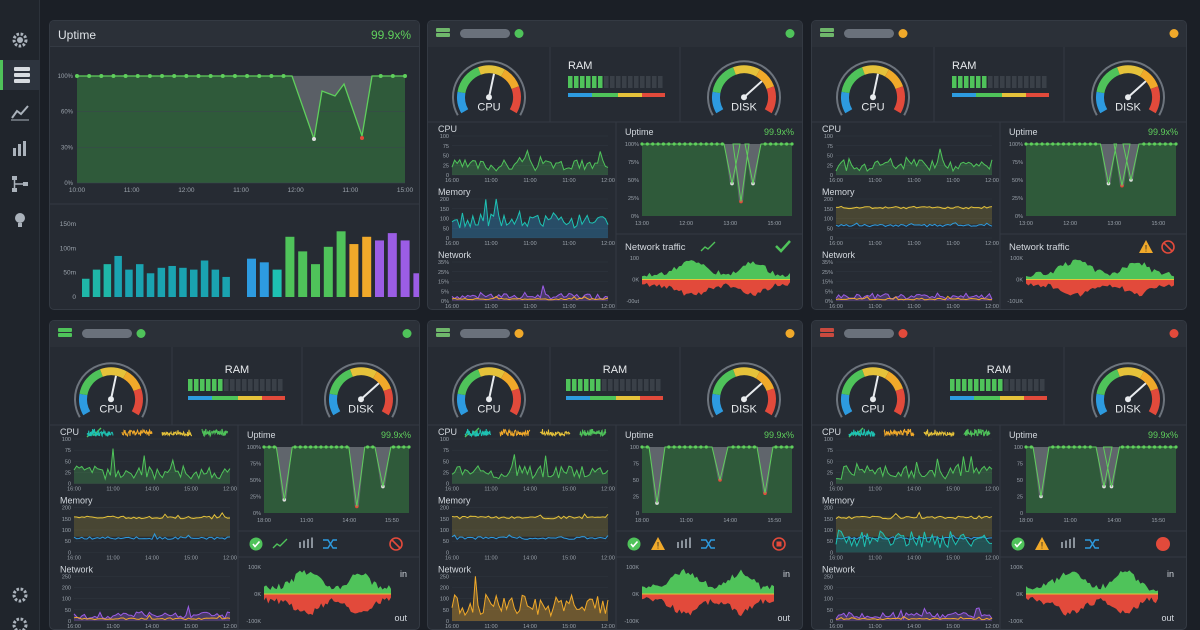 The height and width of the screenshot is (630, 1200). I want to click on bulb-icon, so click(20, 220).